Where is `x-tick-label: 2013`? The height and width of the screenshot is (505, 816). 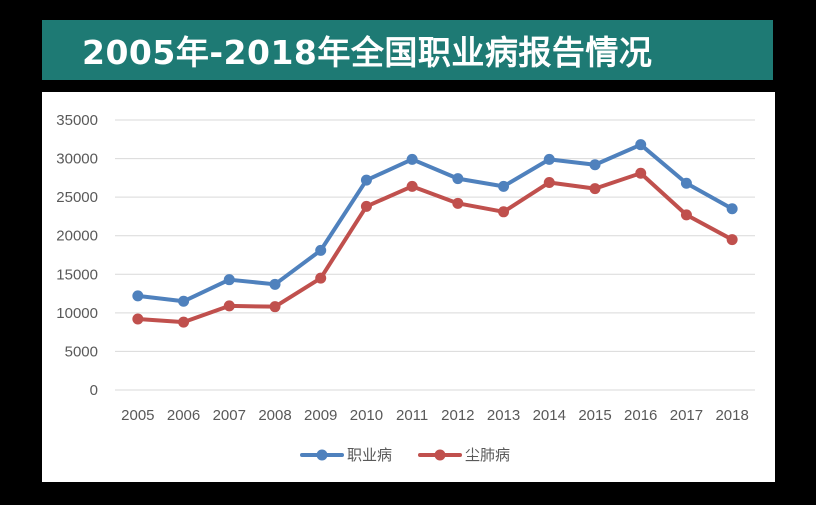 x-tick-label: 2013 is located at coordinates (503, 415).